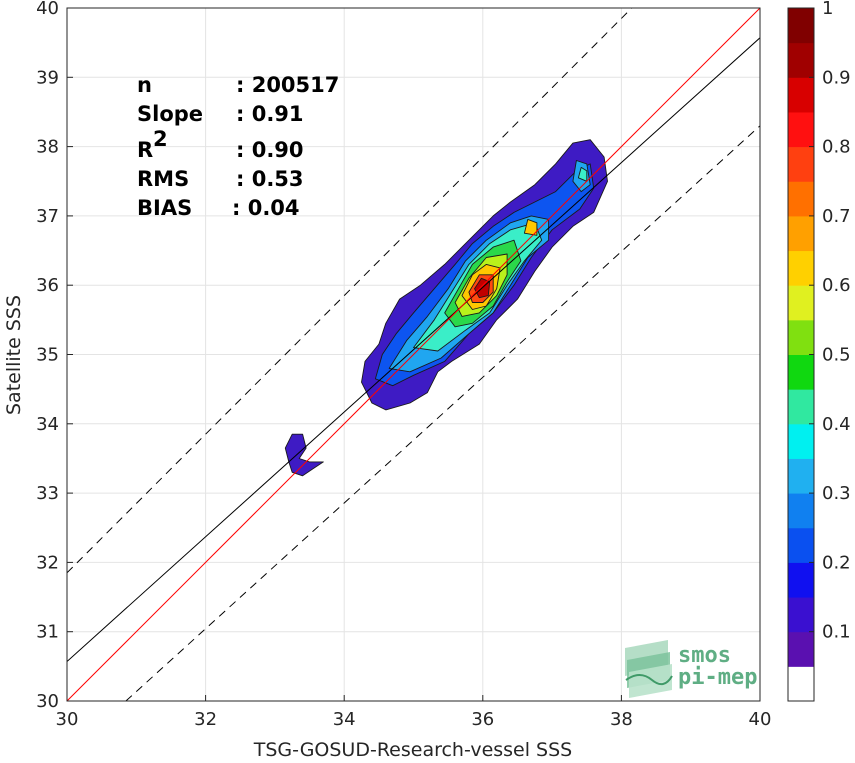 The image size is (855, 763). I want to click on colorbar-tick-label: 0.5, so click(836, 355).